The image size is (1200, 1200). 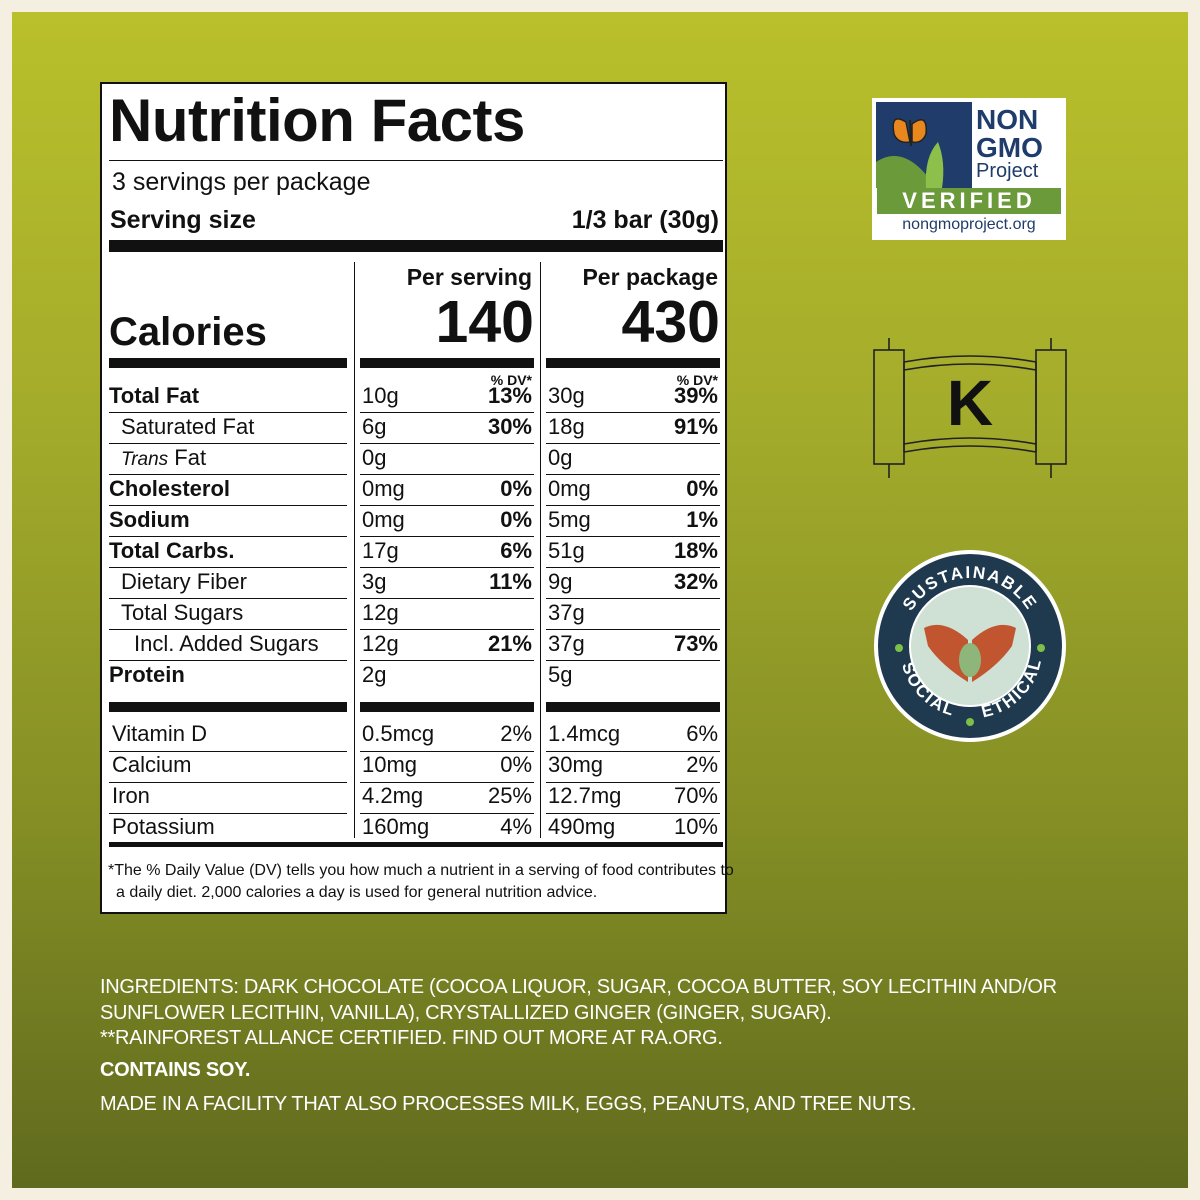 What do you see at coordinates (188, 426) in the screenshot?
I see `nutrient-name: Saturated Fat` at bounding box center [188, 426].